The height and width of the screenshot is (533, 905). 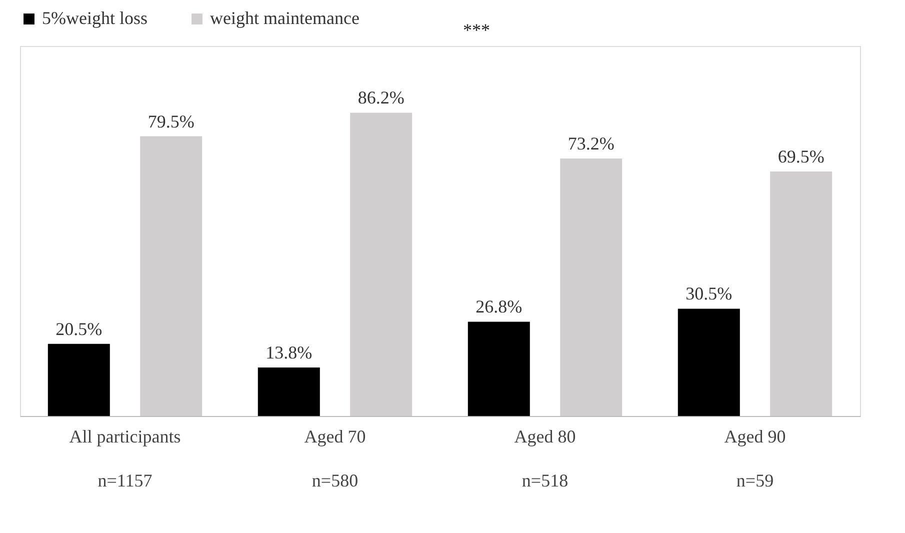 What do you see at coordinates (335, 458) in the screenshot?
I see `category-label: Aged 70 n=580` at bounding box center [335, 458].